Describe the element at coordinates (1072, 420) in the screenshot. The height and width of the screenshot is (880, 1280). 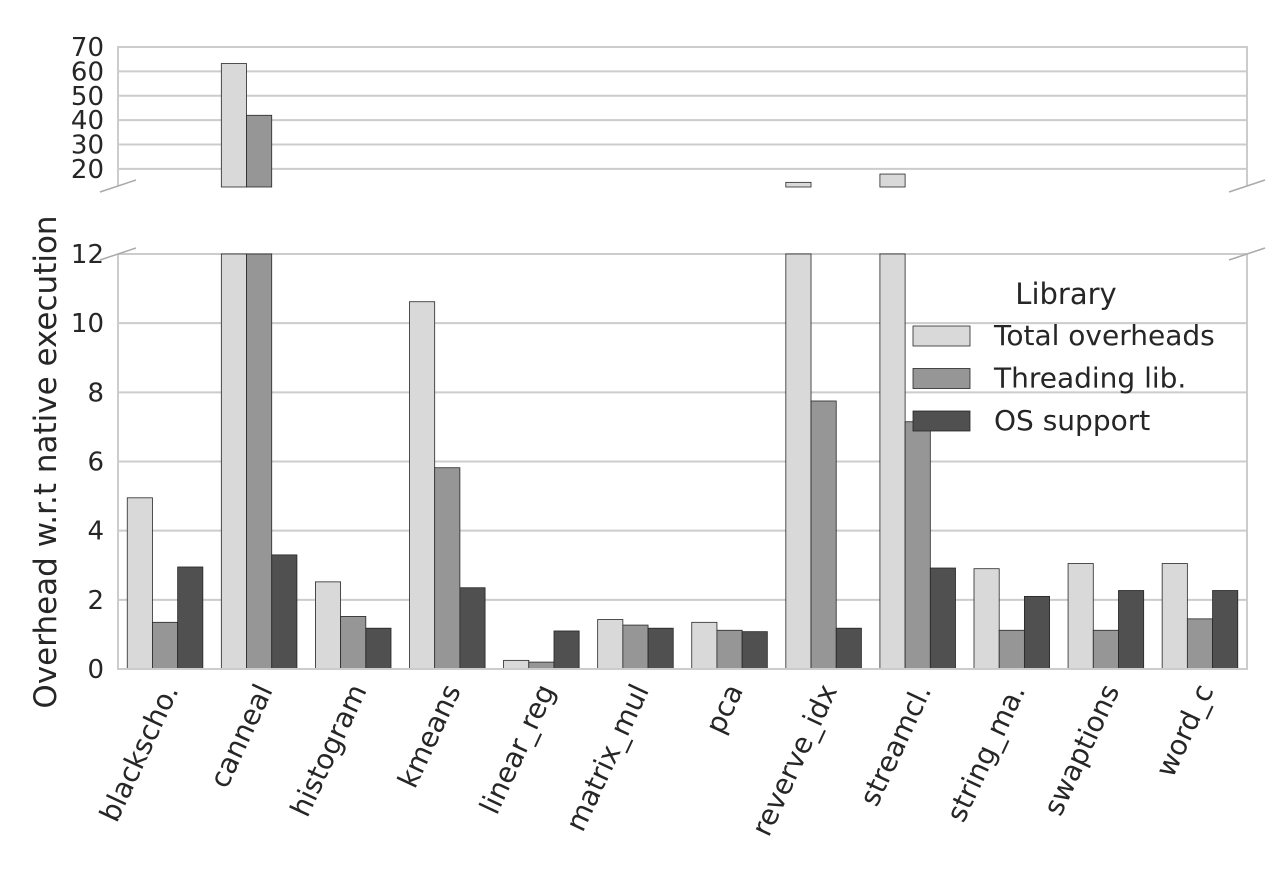
I see `legend-label: OS support` at that location.